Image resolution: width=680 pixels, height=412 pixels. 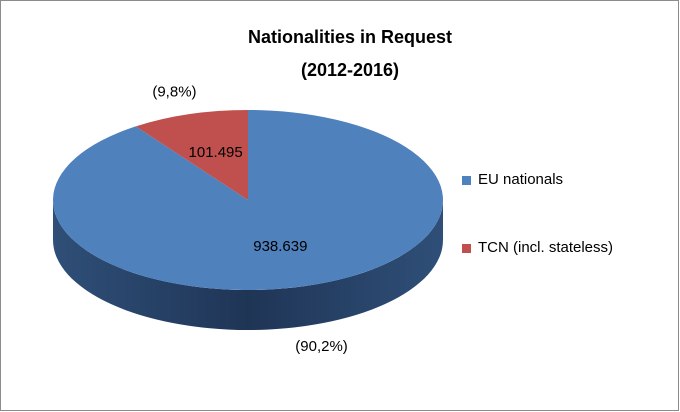 I want to click on percent-label: (9,8%), so click(x=174, y=92).